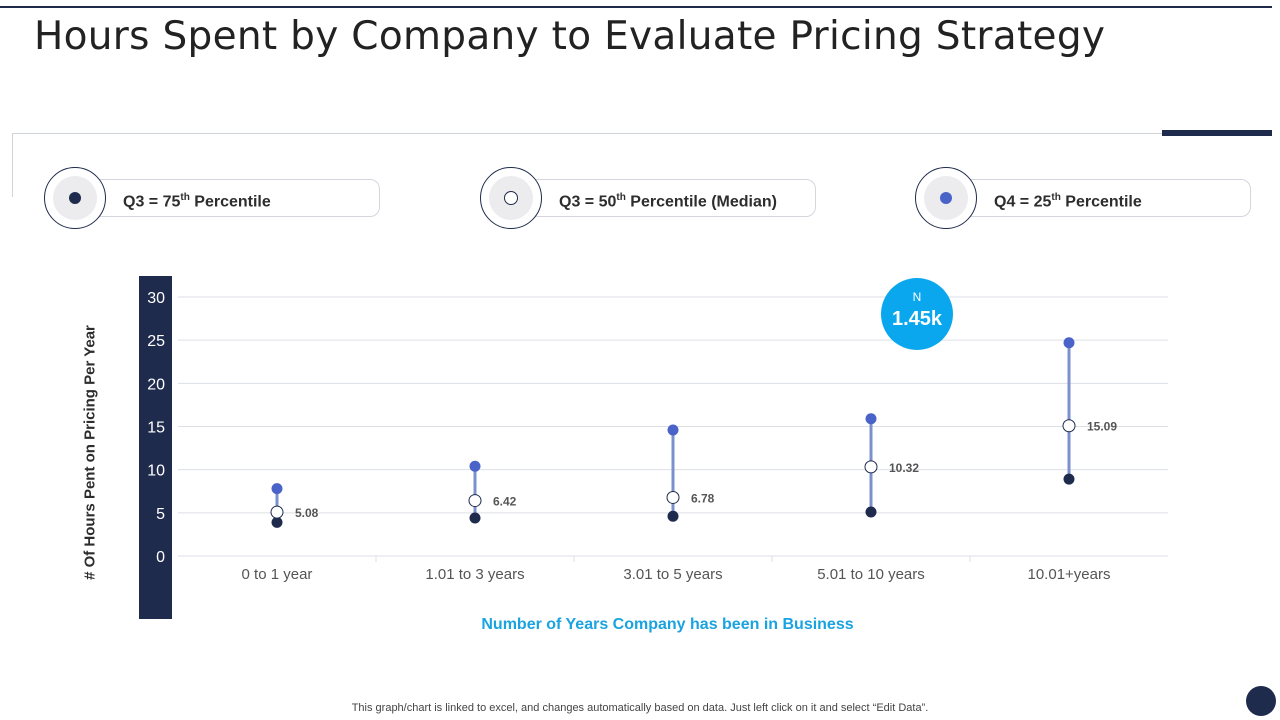 The height and width of the screenshot is (720, 1280). Describe the element at coordinates (12, 165) in the screenshot. I see `legend-frame-side` at that location.